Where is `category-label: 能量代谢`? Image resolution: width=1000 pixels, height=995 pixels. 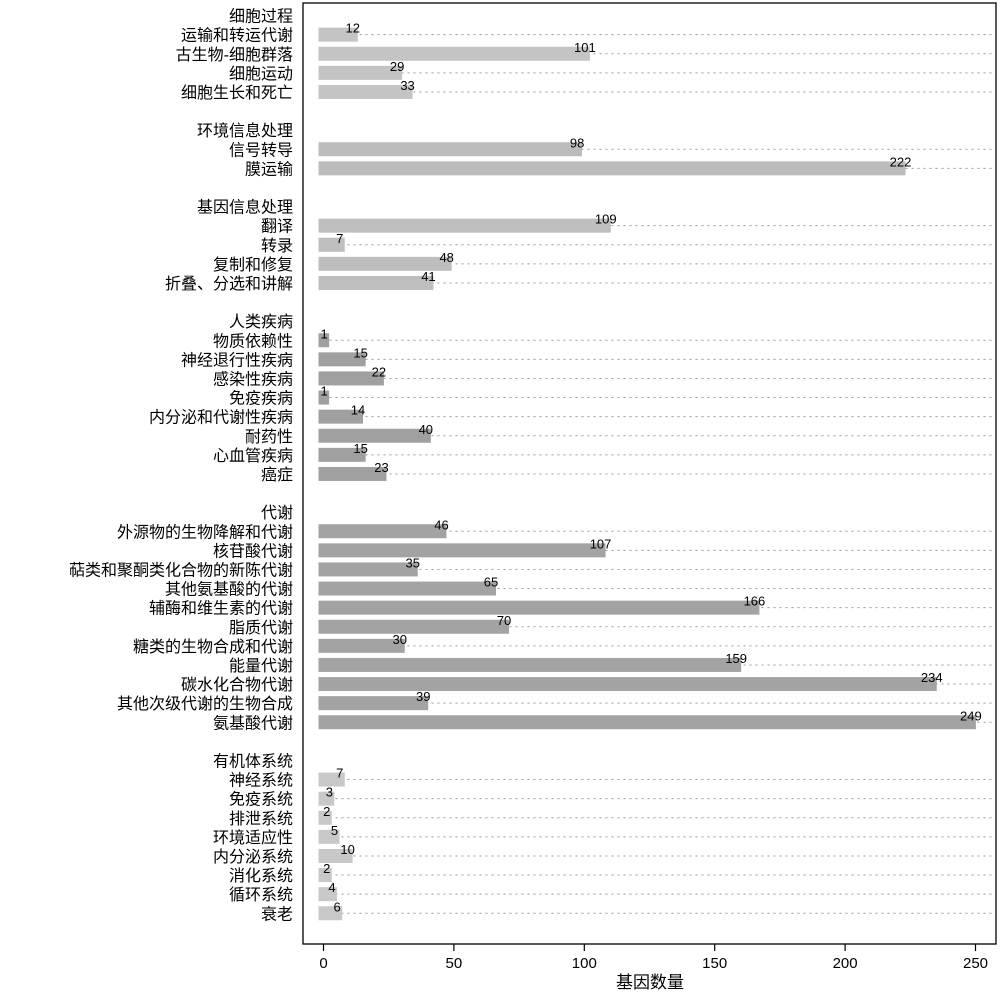
category-label: 能量代谢 is located at coordinates (261, 665).